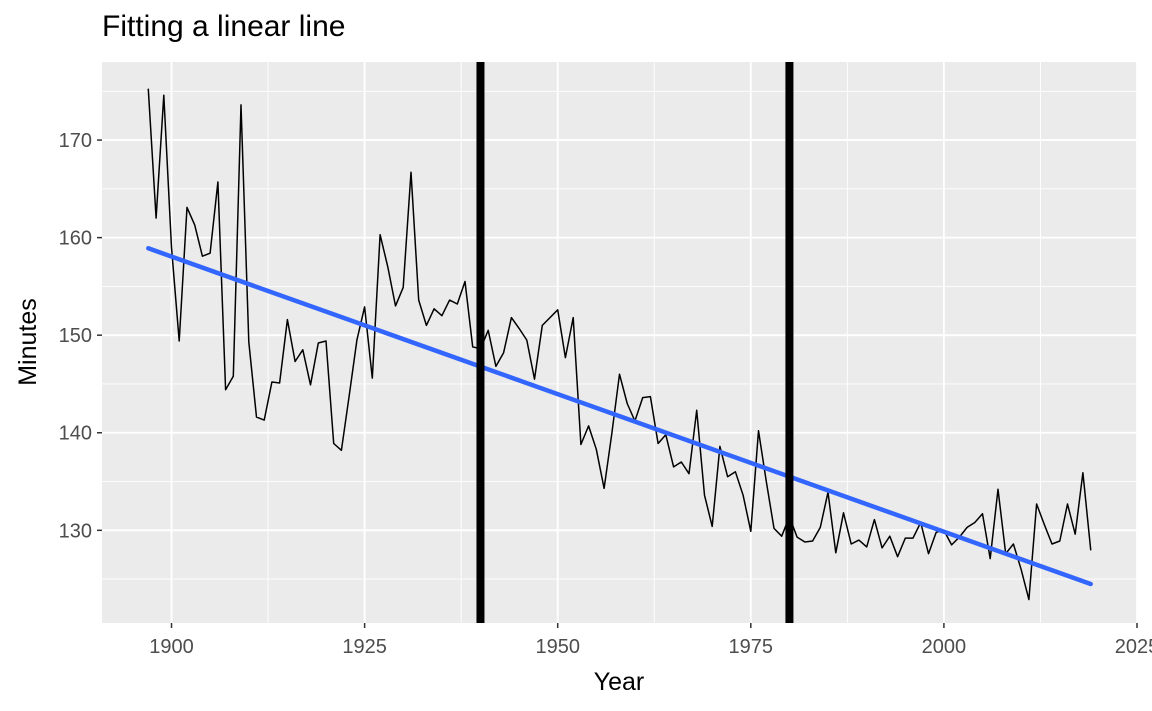 Image resolution: width=1152 pixels, height=711 pixels. I want to click on x-tick-label: 1900, so click(171, 647).